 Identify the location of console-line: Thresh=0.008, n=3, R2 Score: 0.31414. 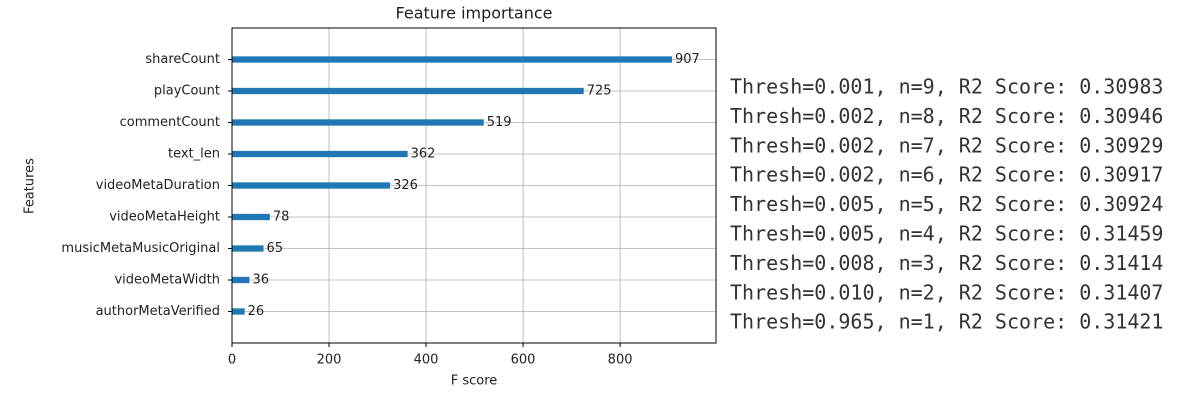
(946, 263).